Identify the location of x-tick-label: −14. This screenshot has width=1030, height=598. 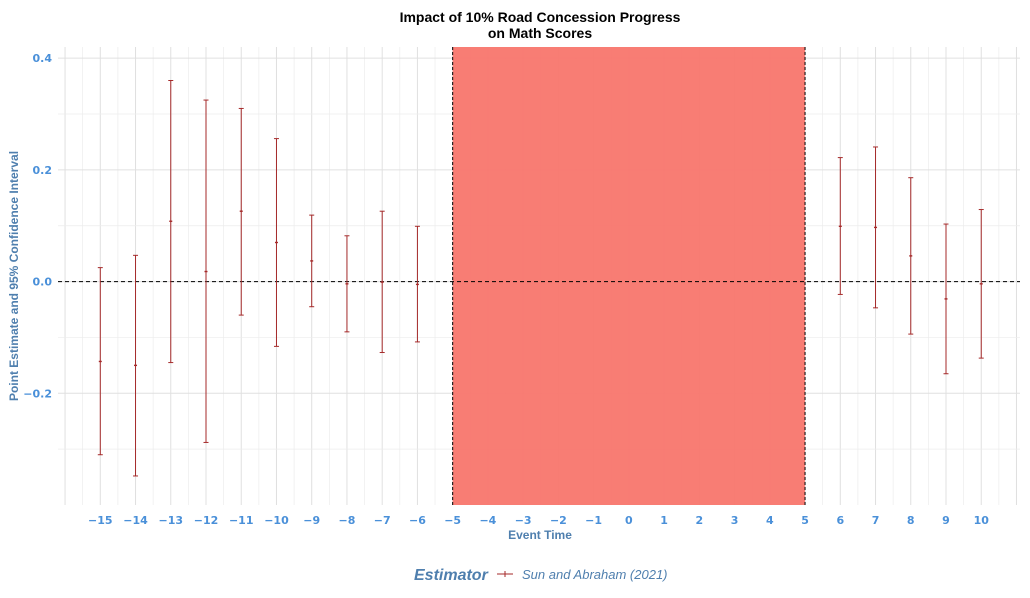
(135, 520).